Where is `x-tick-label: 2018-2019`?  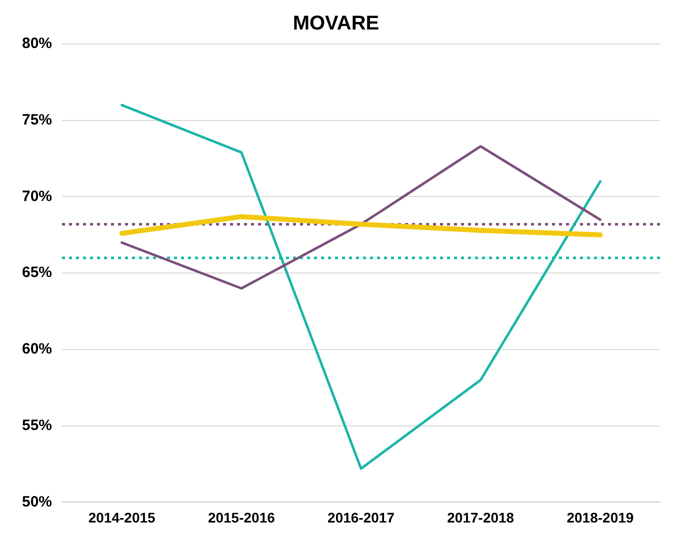 x-tick-label: 2018-2019 is located at coordinates (600, 517).